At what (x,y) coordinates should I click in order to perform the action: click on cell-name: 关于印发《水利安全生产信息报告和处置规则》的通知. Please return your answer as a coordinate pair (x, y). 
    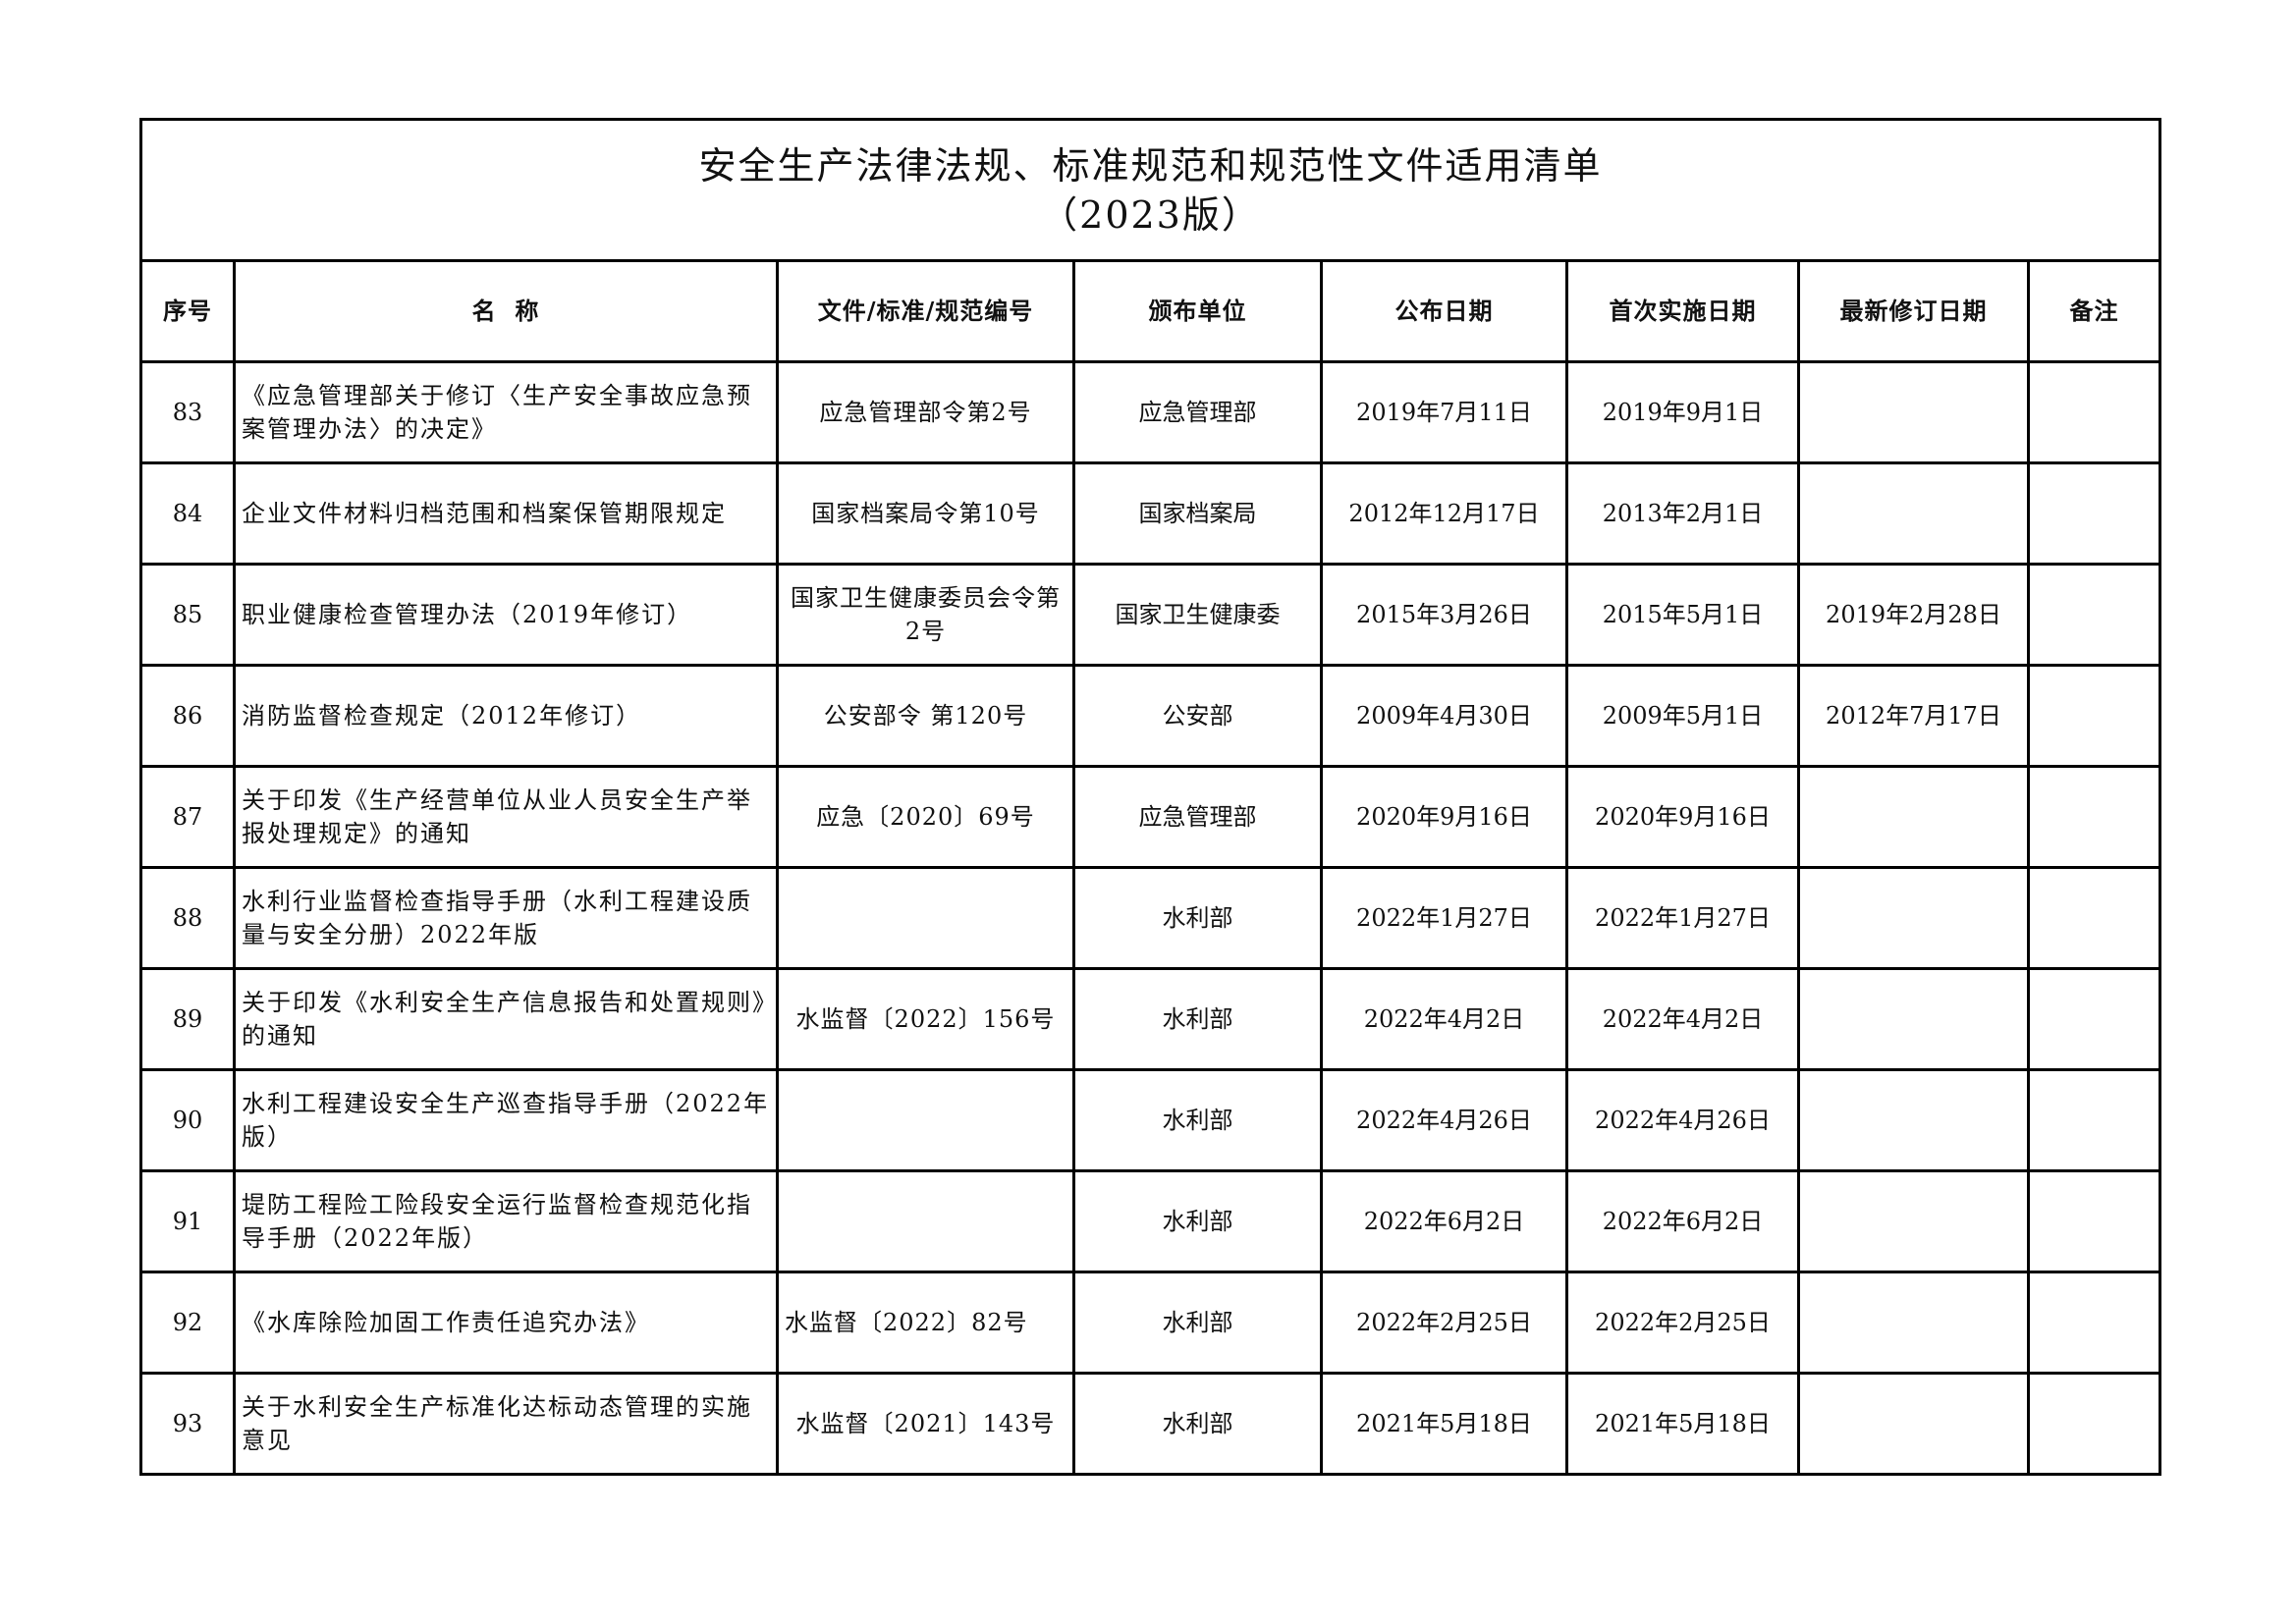
    Looking at the image, I should click on (506, 1019).